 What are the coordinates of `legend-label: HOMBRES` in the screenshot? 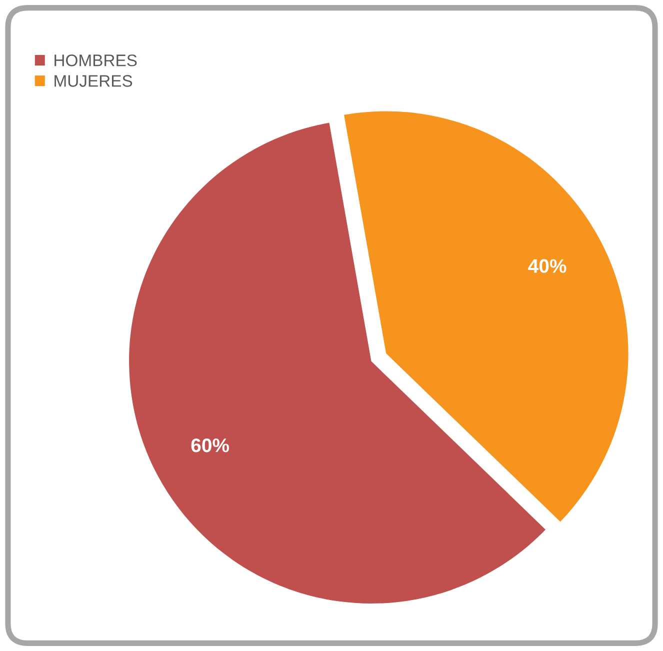 It's located at (95, 60).